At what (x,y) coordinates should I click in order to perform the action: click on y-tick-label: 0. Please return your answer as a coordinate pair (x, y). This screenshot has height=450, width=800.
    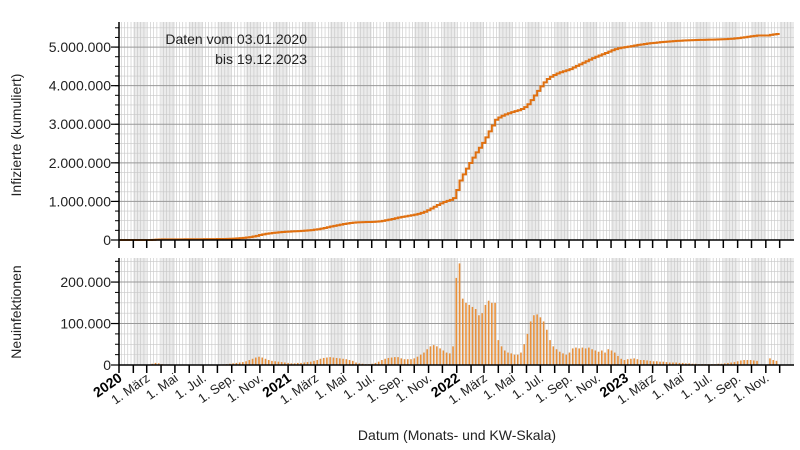
    Looking at the image, I should click on (107, 240).